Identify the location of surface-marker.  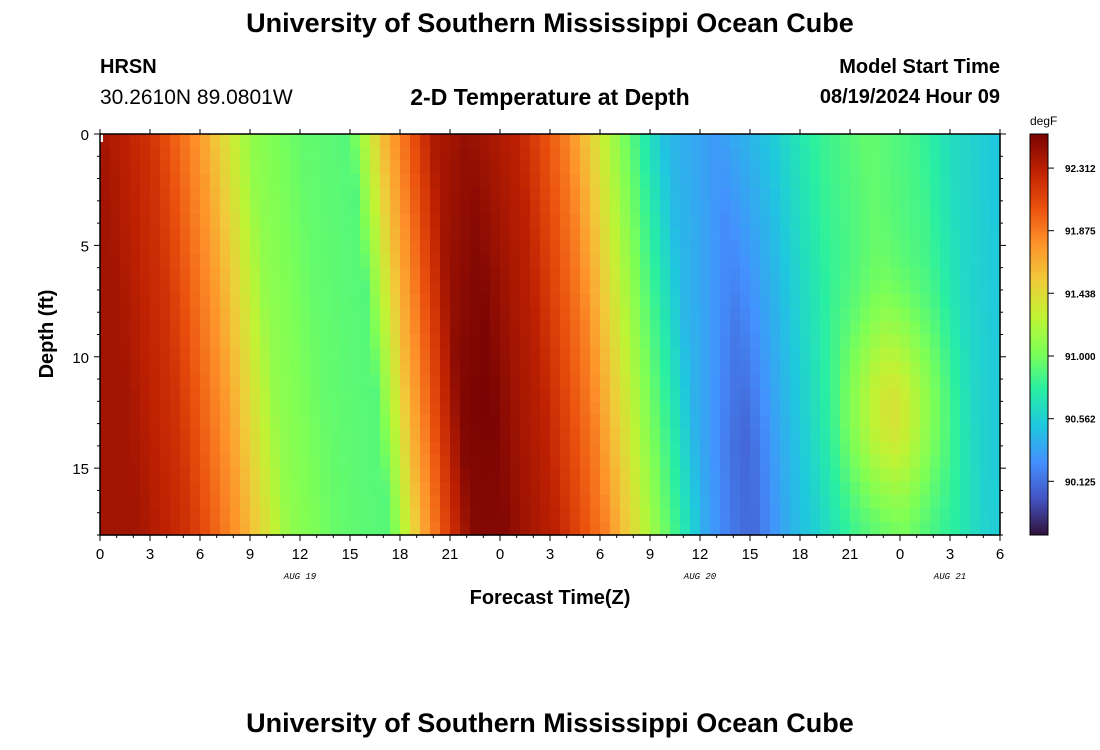
(101, 138).